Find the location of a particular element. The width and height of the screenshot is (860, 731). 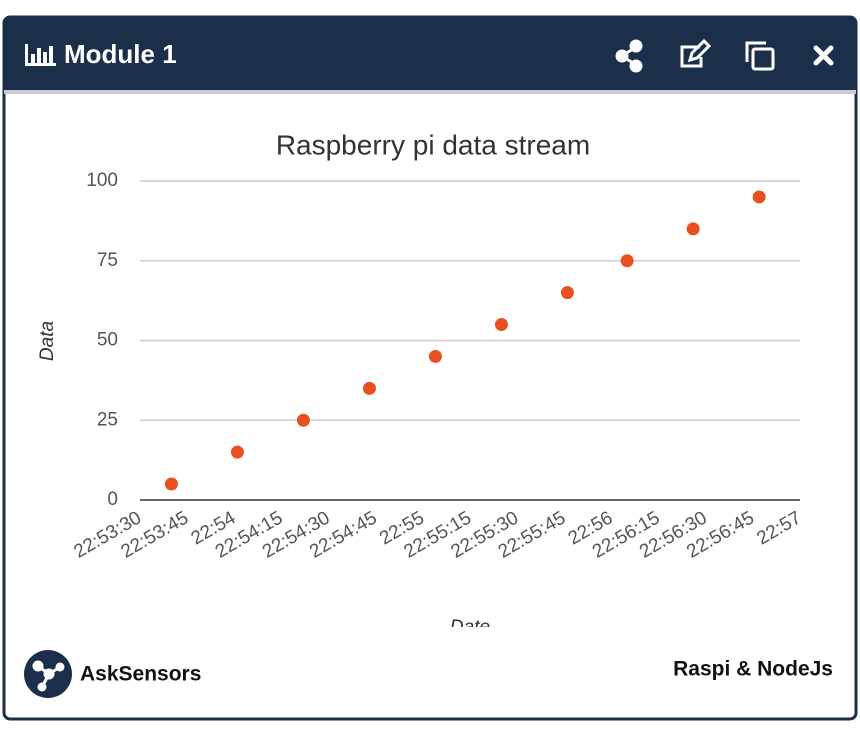

y-tick-label: 0 is located at coordinates (112, 499).